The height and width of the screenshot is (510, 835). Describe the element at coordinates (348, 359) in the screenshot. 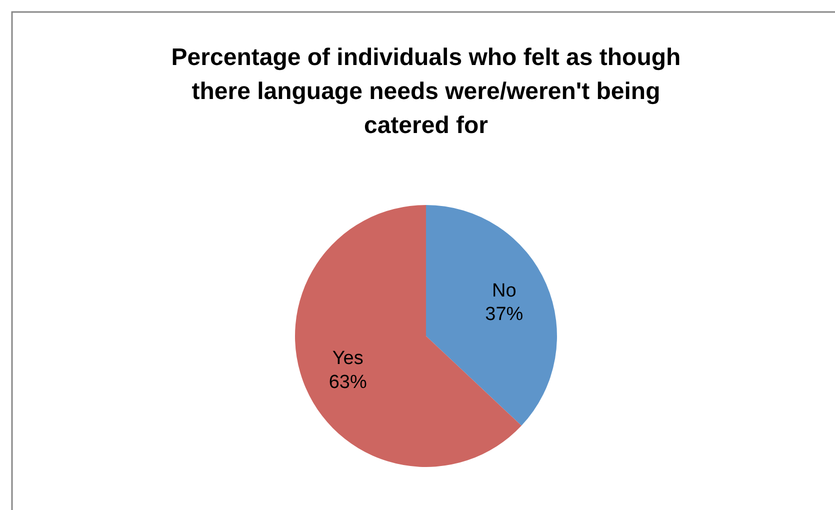

I see `slice-label: Yes` at that location.